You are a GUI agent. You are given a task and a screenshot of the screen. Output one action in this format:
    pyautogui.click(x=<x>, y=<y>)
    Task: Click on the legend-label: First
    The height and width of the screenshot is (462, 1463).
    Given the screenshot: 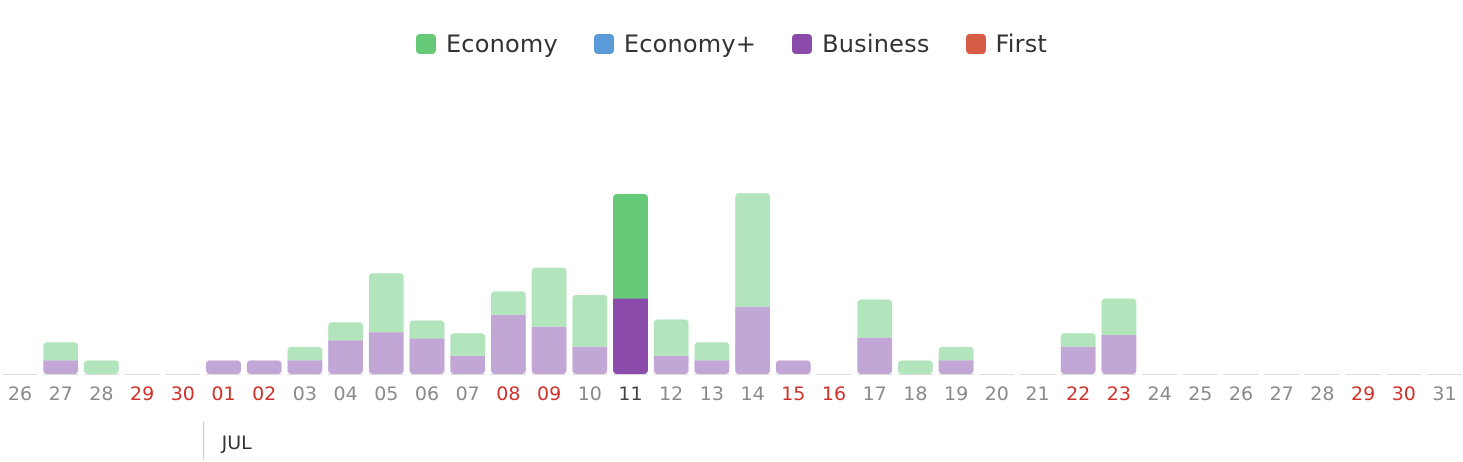 What is the action you would take?
    pyautogui.click(x=1021, y=44)
    